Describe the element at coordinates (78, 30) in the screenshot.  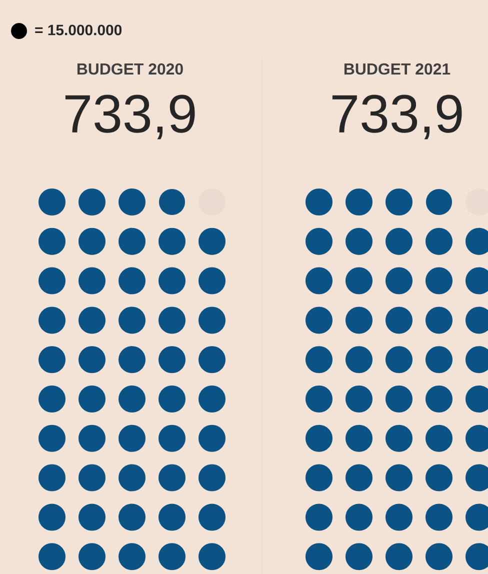
I see `text: = 15.000.000` at that location.